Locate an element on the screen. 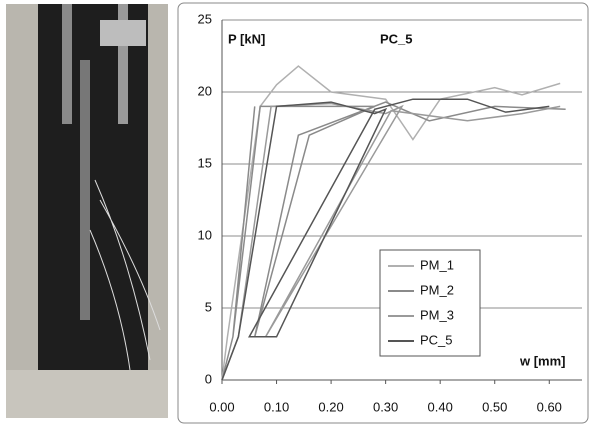 Image resolution: width=592 pixels, height=432 pixels. legend-label: PM_1 is located at coordinates (437, 264).